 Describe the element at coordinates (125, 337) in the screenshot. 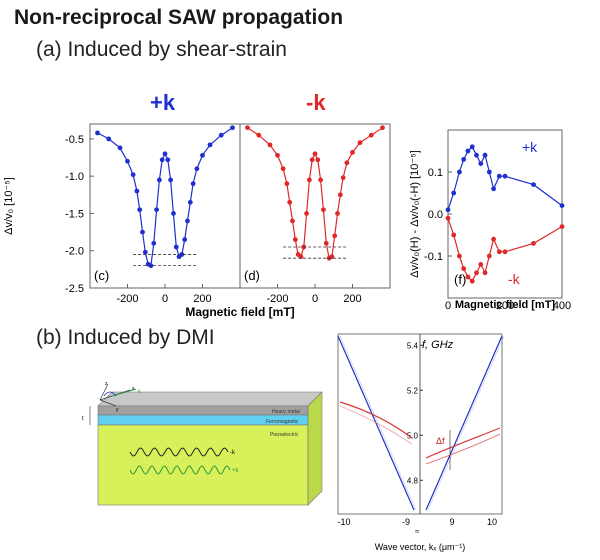

I see `section-b-heading: (b) Induced by DMI` at that location.